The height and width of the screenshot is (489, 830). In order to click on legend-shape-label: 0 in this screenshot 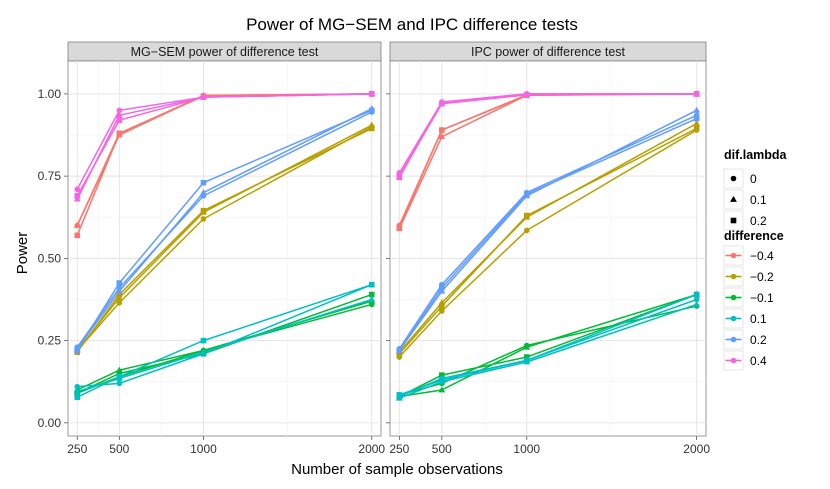, I will do `click(753, 179)`.